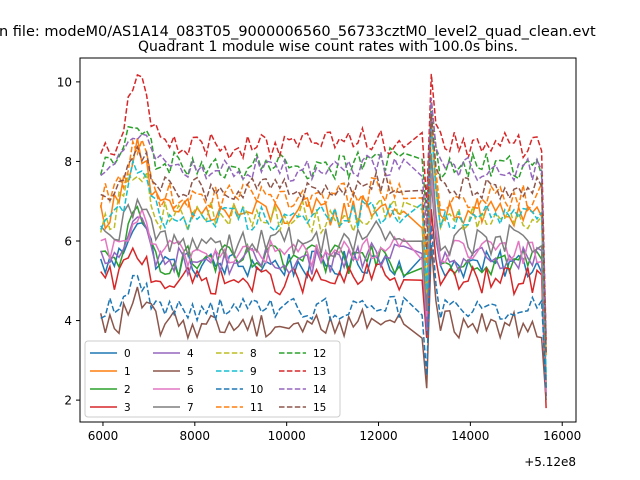 Image resolution: width=640 pixels, height=480 pixels. I want to click on x-tick-label-10000: 10000, so click(287, 436).